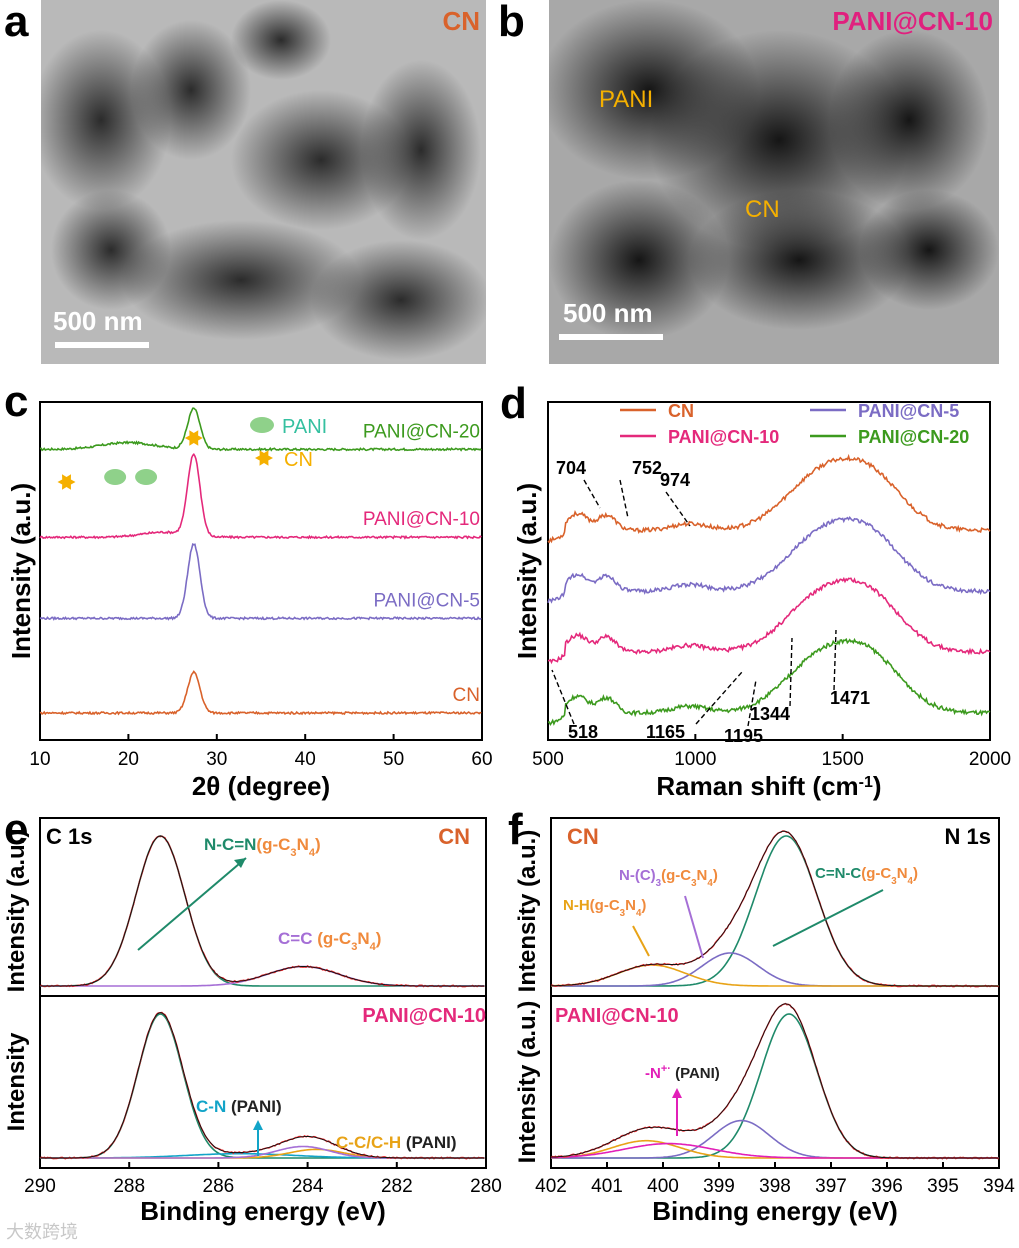  What do you see at coordinates (608, 313) in the screenshot?
I see `scale-bar-label-b: 500 nm` at bounding box center [608, 313].